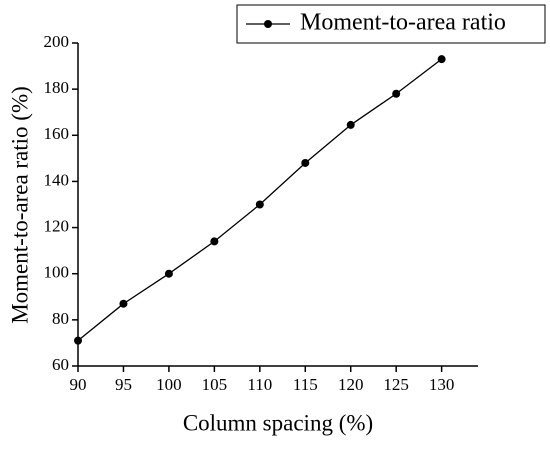  What do you see at coordinates (19, 205) in the screenshot?
I see `y-axis-title: Moment-to-area ratio (%)` at bounding box center [19, 205].